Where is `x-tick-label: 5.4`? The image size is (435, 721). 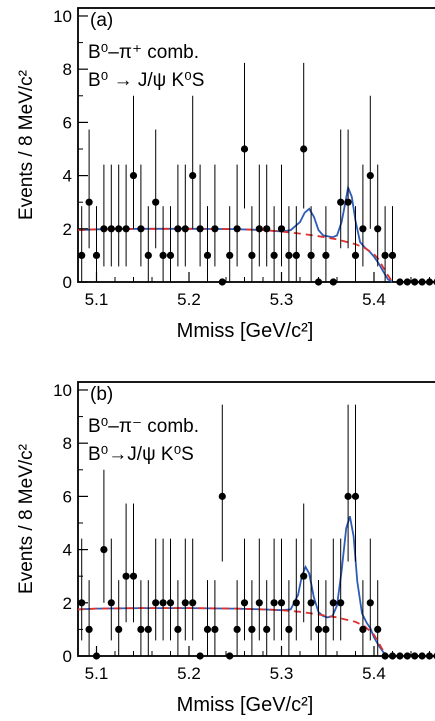
x-tick-label: 5.4 is located at coordinates (374, 673).